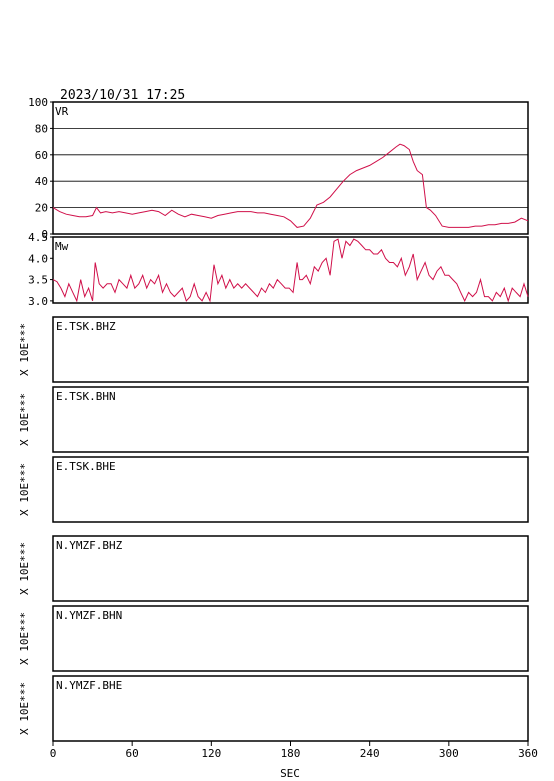 This screenshot has height=781, width=554. Describe the element at coordinates (290, 773) in the screenshot. I see `x-axis-label: SEC` at that location.